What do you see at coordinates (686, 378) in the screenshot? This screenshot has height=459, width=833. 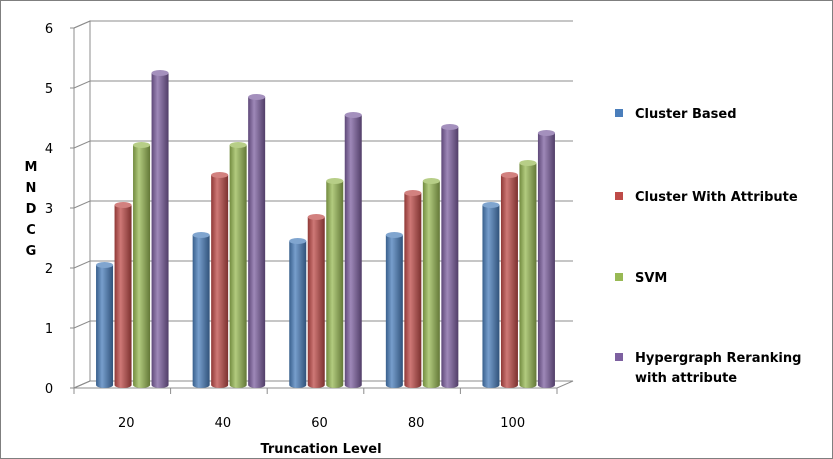 I see `legend-label: with attribute` at bounding box center [686, 378].